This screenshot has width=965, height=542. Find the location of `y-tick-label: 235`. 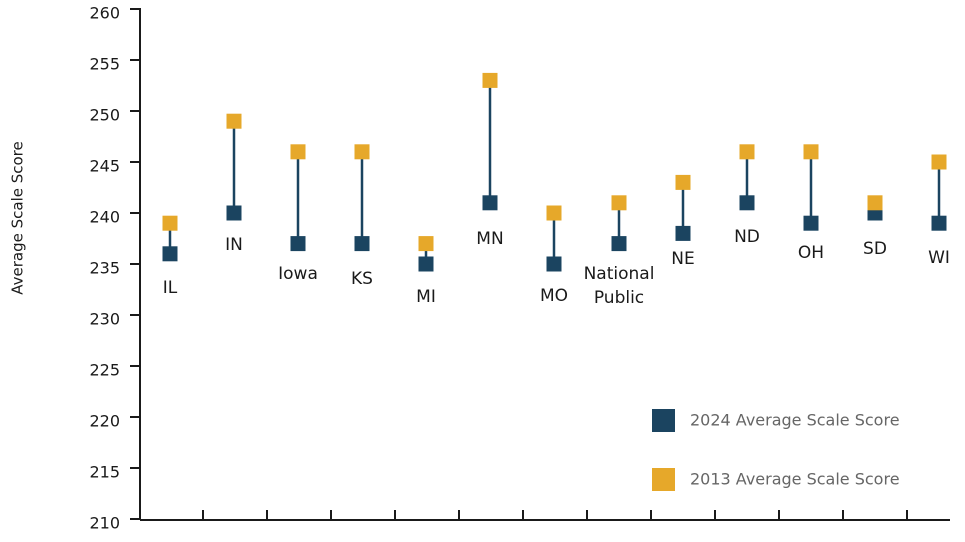

y-tick-label: 235 is located at coordinates (104, 268).